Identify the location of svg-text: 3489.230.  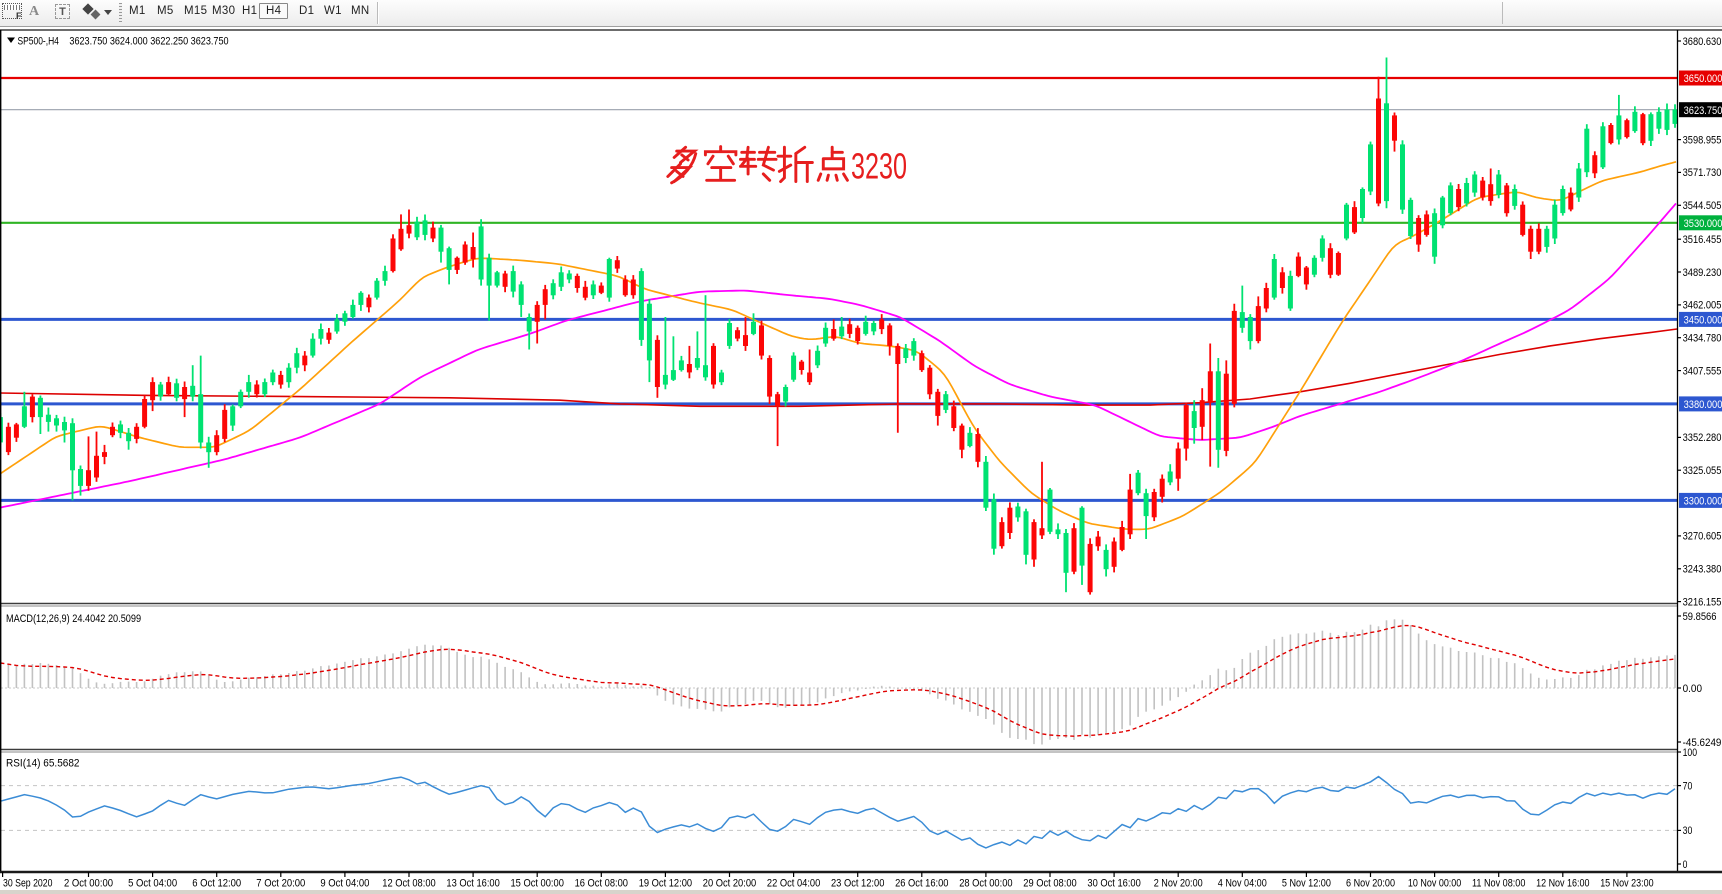
(1702, 273).